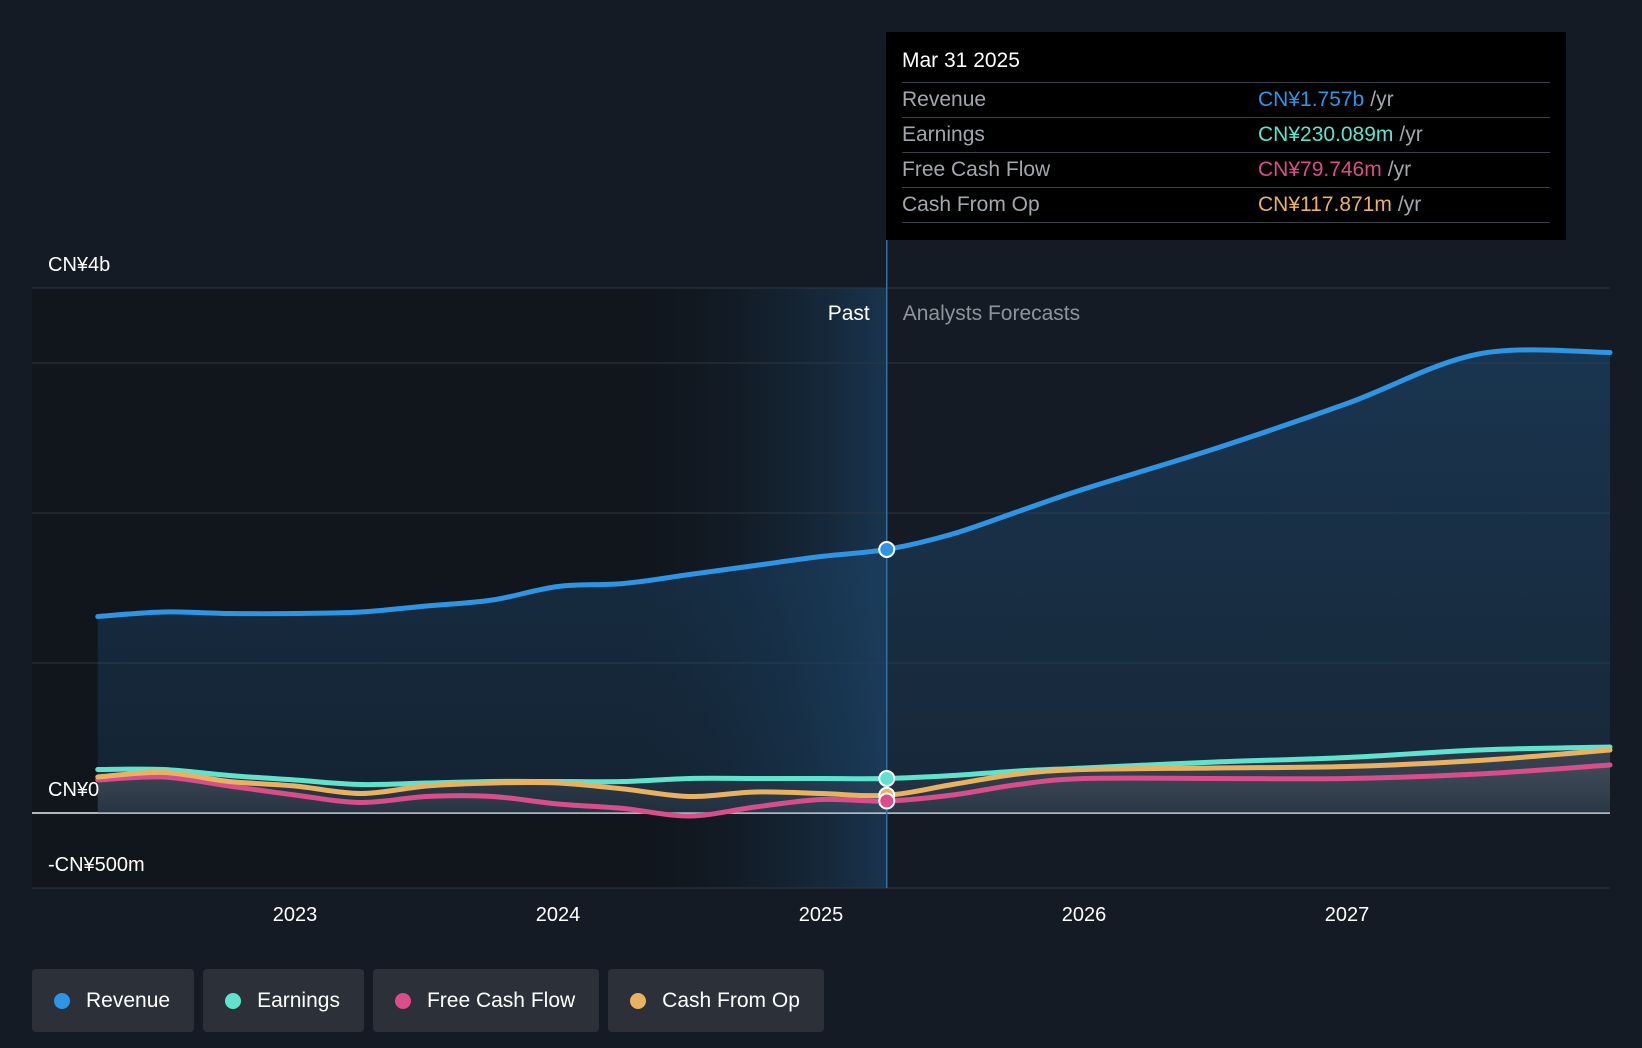  I want to click on y-tick-label: CN¥4b, so click(79, 265).